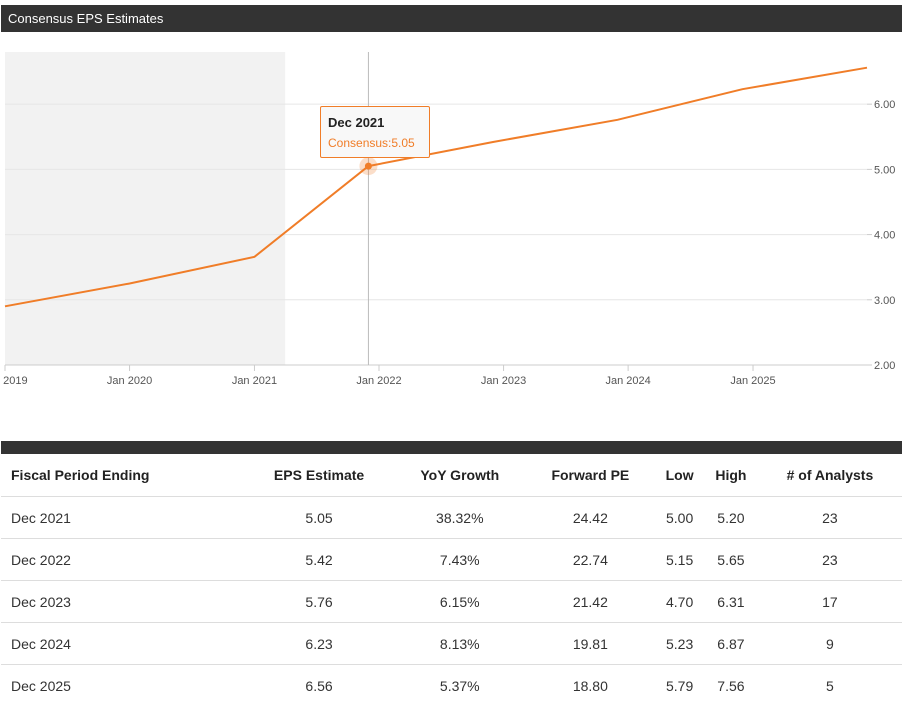 The image size is (905, 706). I want to click on y-tick-label: 3.00, so click(884, 301).